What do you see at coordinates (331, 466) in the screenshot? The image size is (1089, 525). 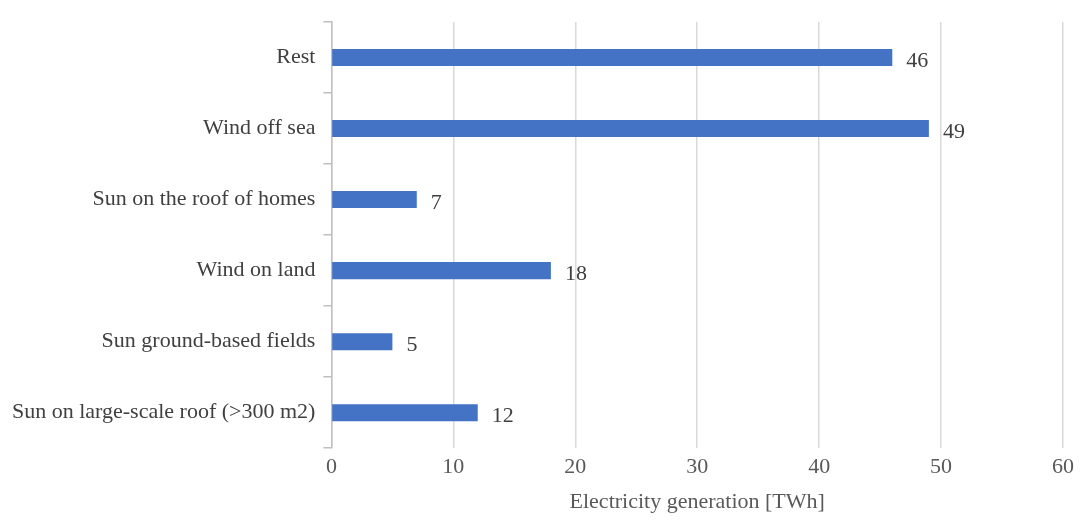 I see `x-tick-label: 0` at bounding box center [331, 466].